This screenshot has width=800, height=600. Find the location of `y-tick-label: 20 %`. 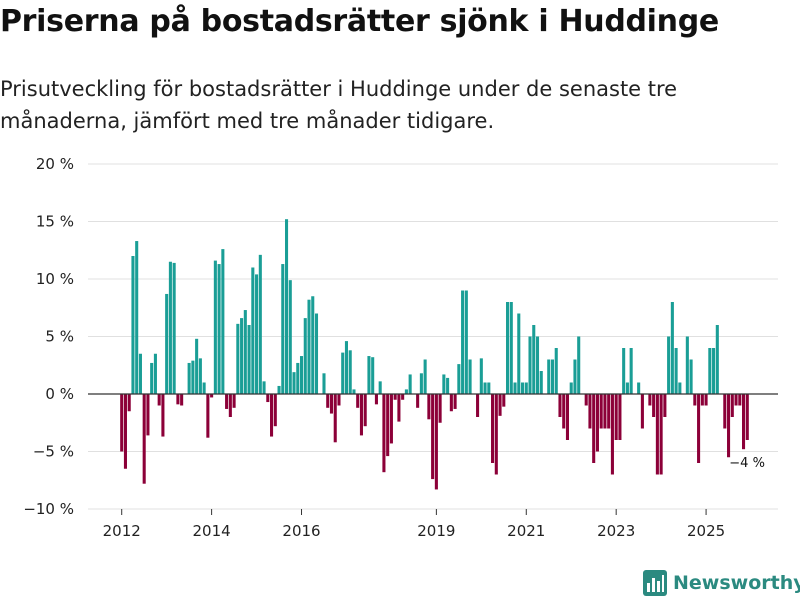

y-tick-label: 20 % is located at coordinates (55, 164).